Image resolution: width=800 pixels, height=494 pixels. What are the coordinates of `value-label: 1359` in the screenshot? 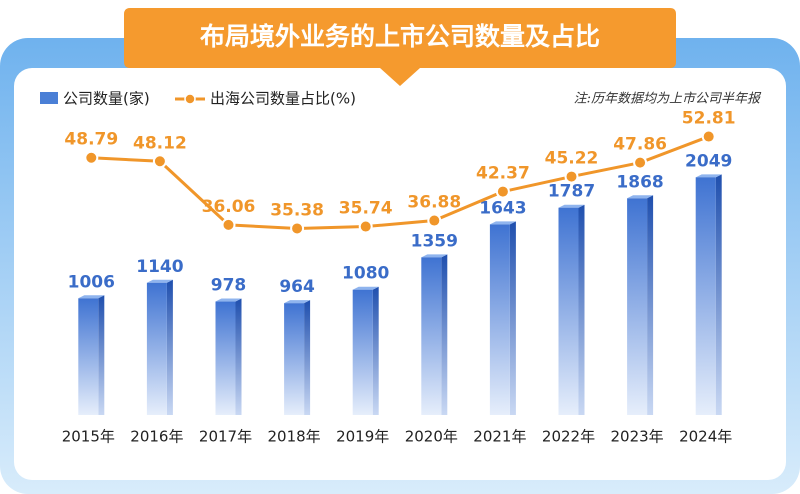 It's located at (434, 241).